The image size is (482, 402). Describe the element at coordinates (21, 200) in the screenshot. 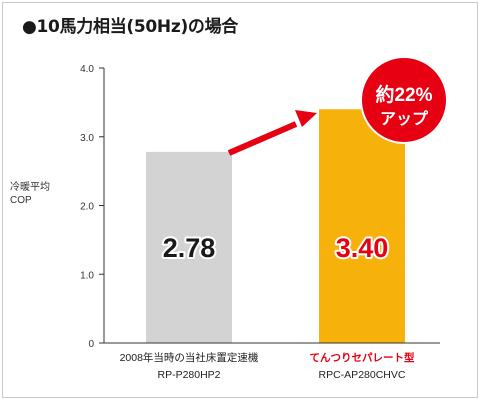

I see `y-axis-label-line2: COP` at that location.